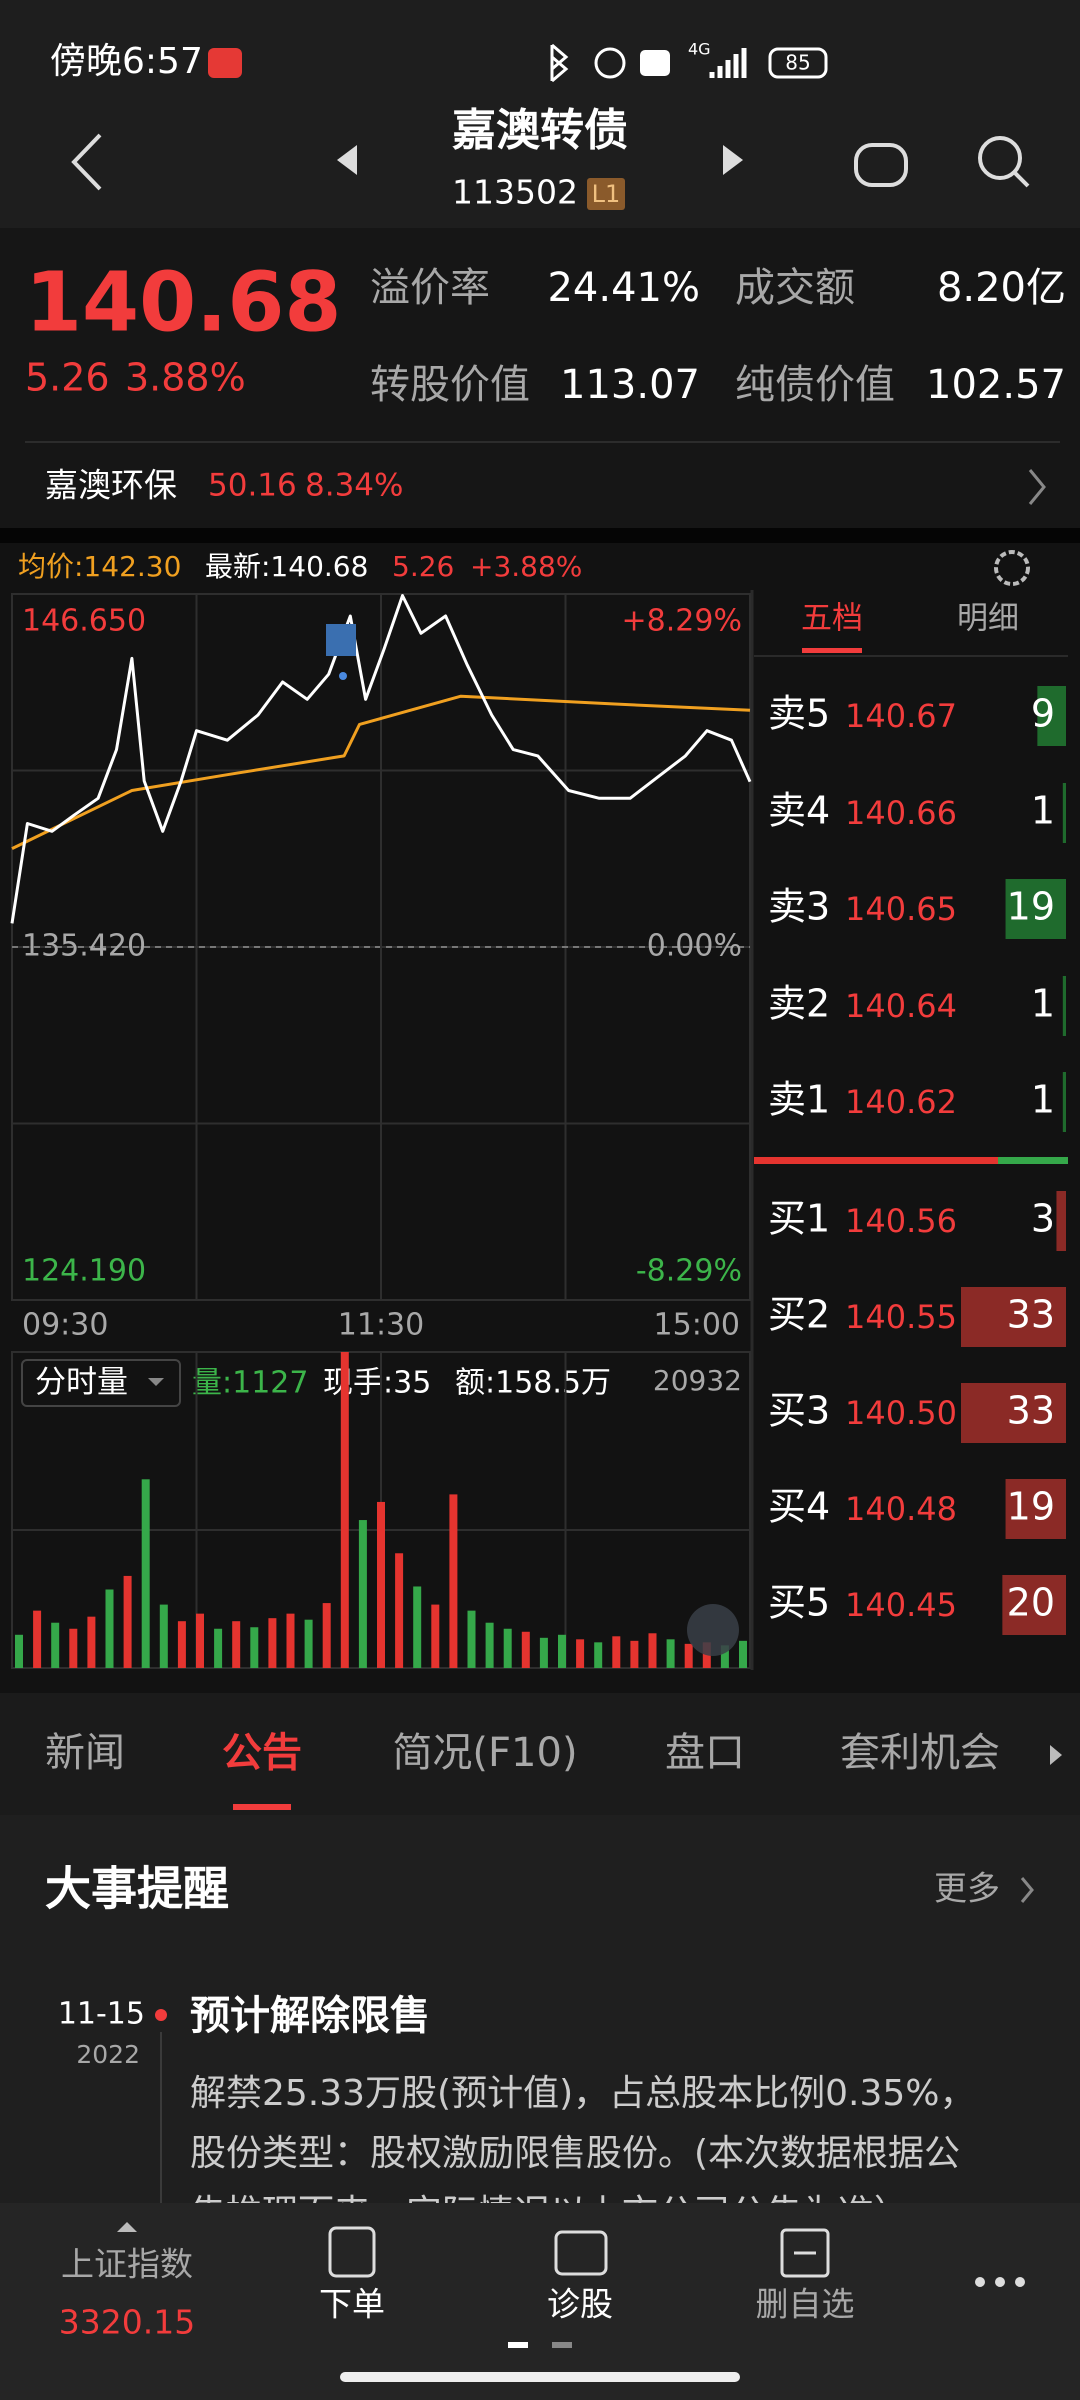 The width and height of the screenshot is (1080, 2400). What do you see at coordinates (799, 1219) in the screenshot?
I see `book-label: 买1` at bounding box center [799, 1219].